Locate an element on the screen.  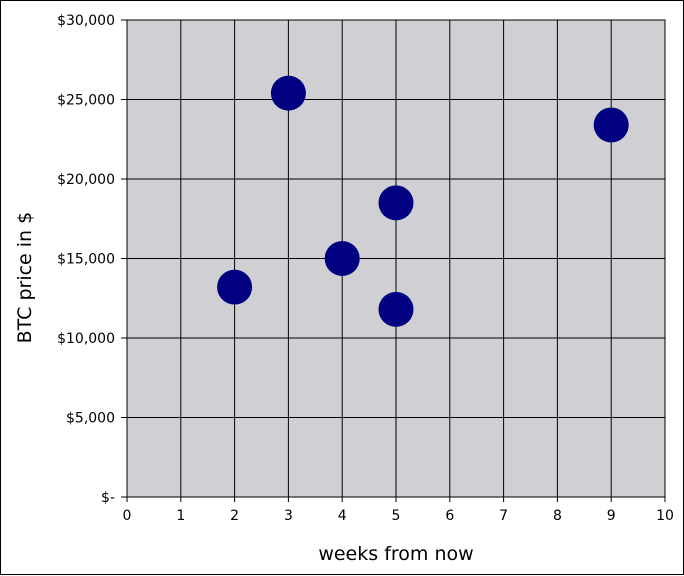
y-tick-label: $30,000 is located at coordinates (86, 21).